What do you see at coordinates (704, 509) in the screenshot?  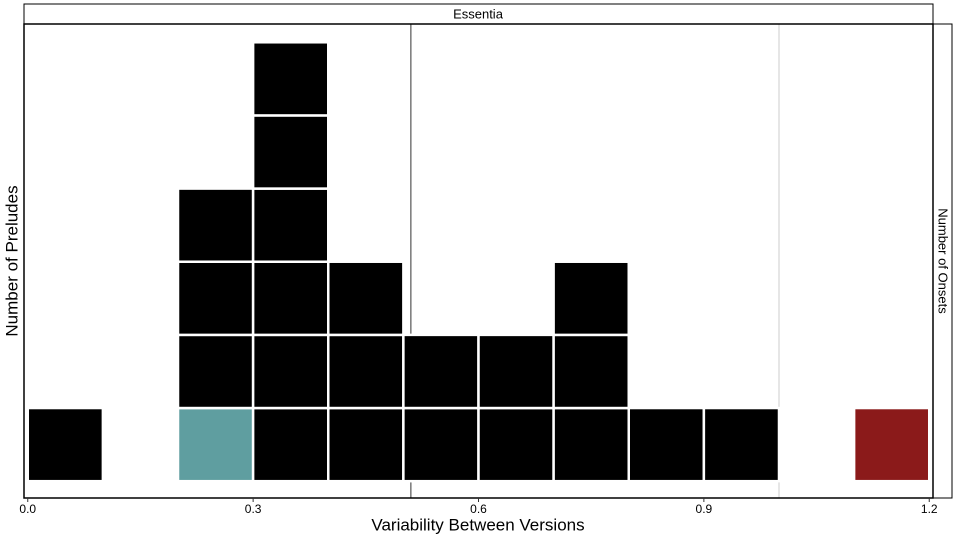 I see `x-tick-label: 0.9` at bounding box center [704, 509].